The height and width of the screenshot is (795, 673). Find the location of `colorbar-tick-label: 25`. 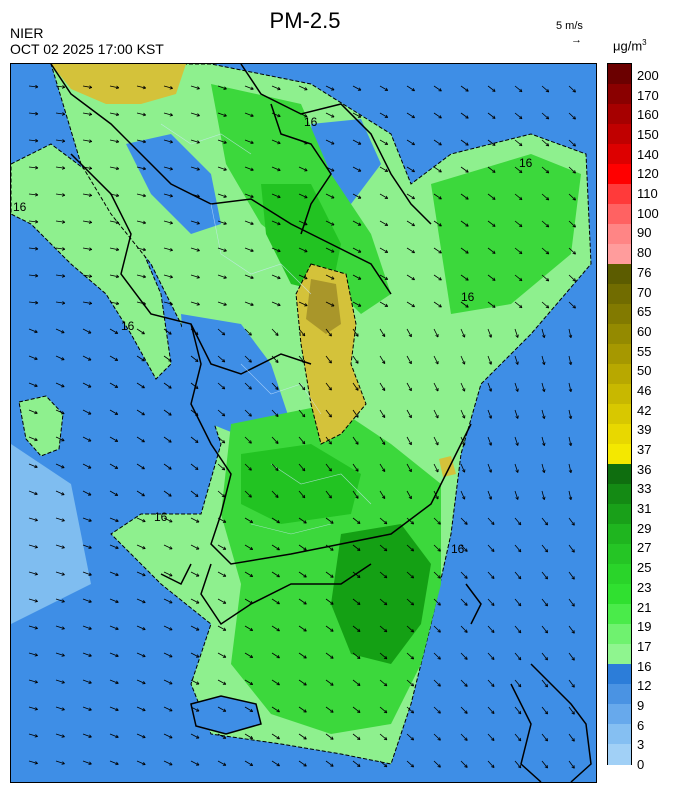

colorbar-tick-label: 25 is located at coordinates (644, 568).